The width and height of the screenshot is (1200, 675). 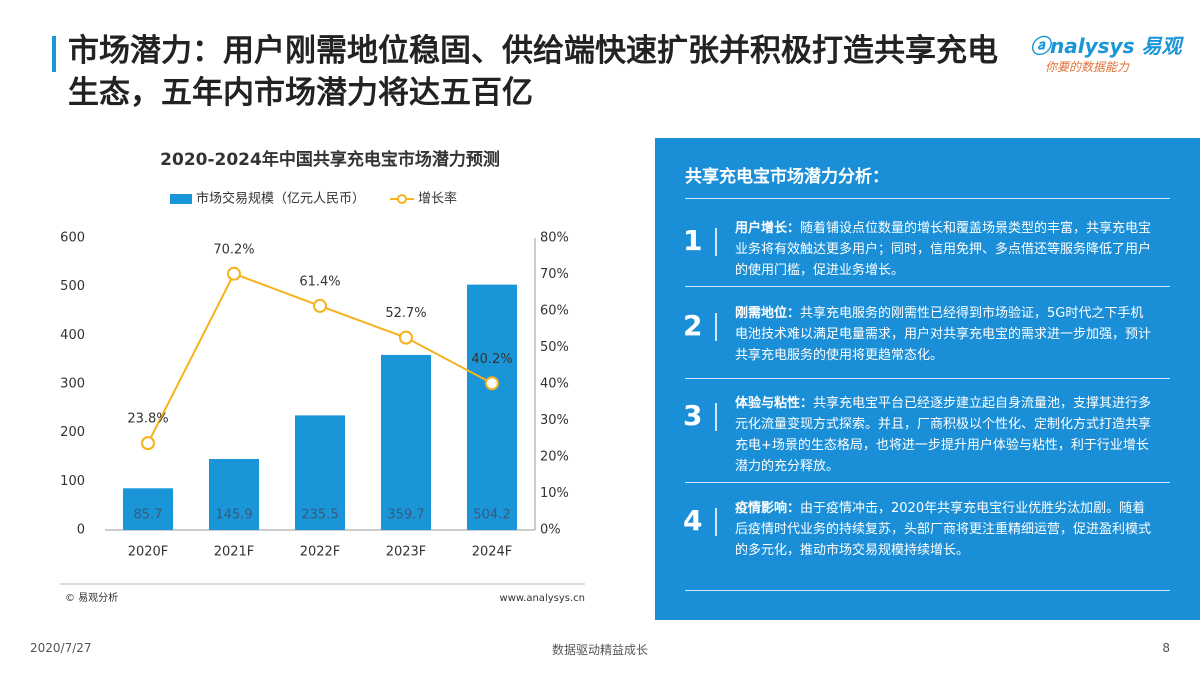 I want to click on x-tick-label: 2020F, so click(x=148, y=552).